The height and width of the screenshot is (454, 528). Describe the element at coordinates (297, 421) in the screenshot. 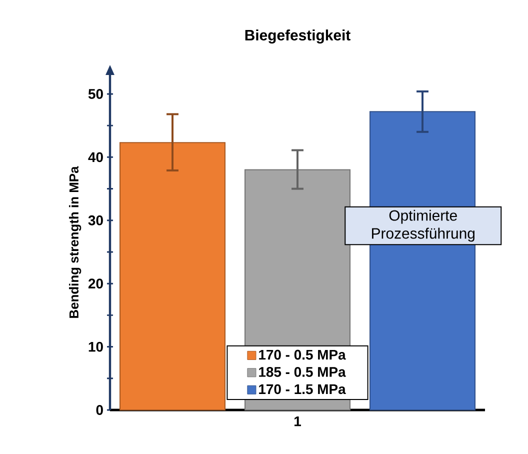

I see `x-tick-label: 1` at that location.